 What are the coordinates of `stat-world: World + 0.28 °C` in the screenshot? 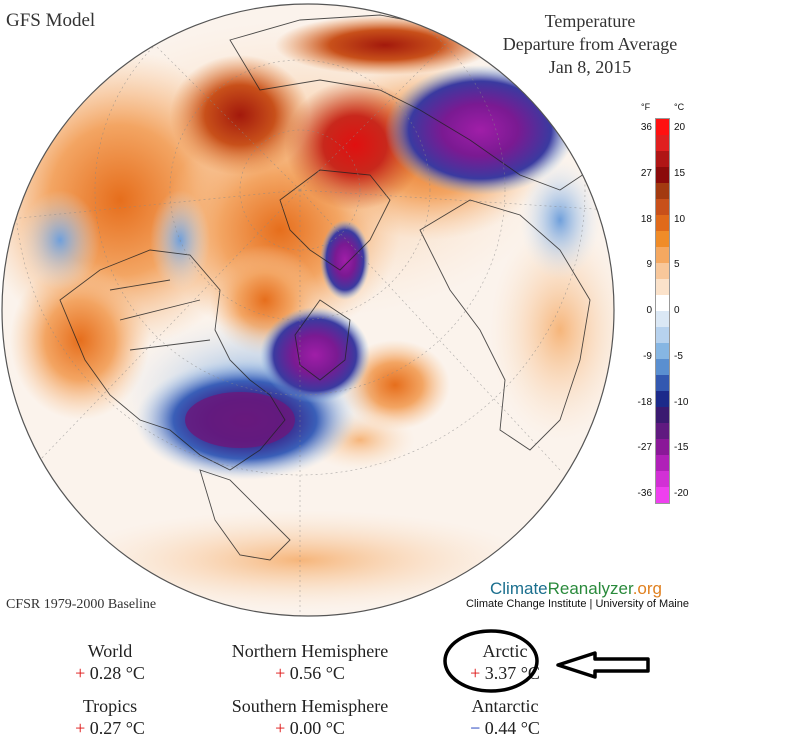 It's located at (110, 662).